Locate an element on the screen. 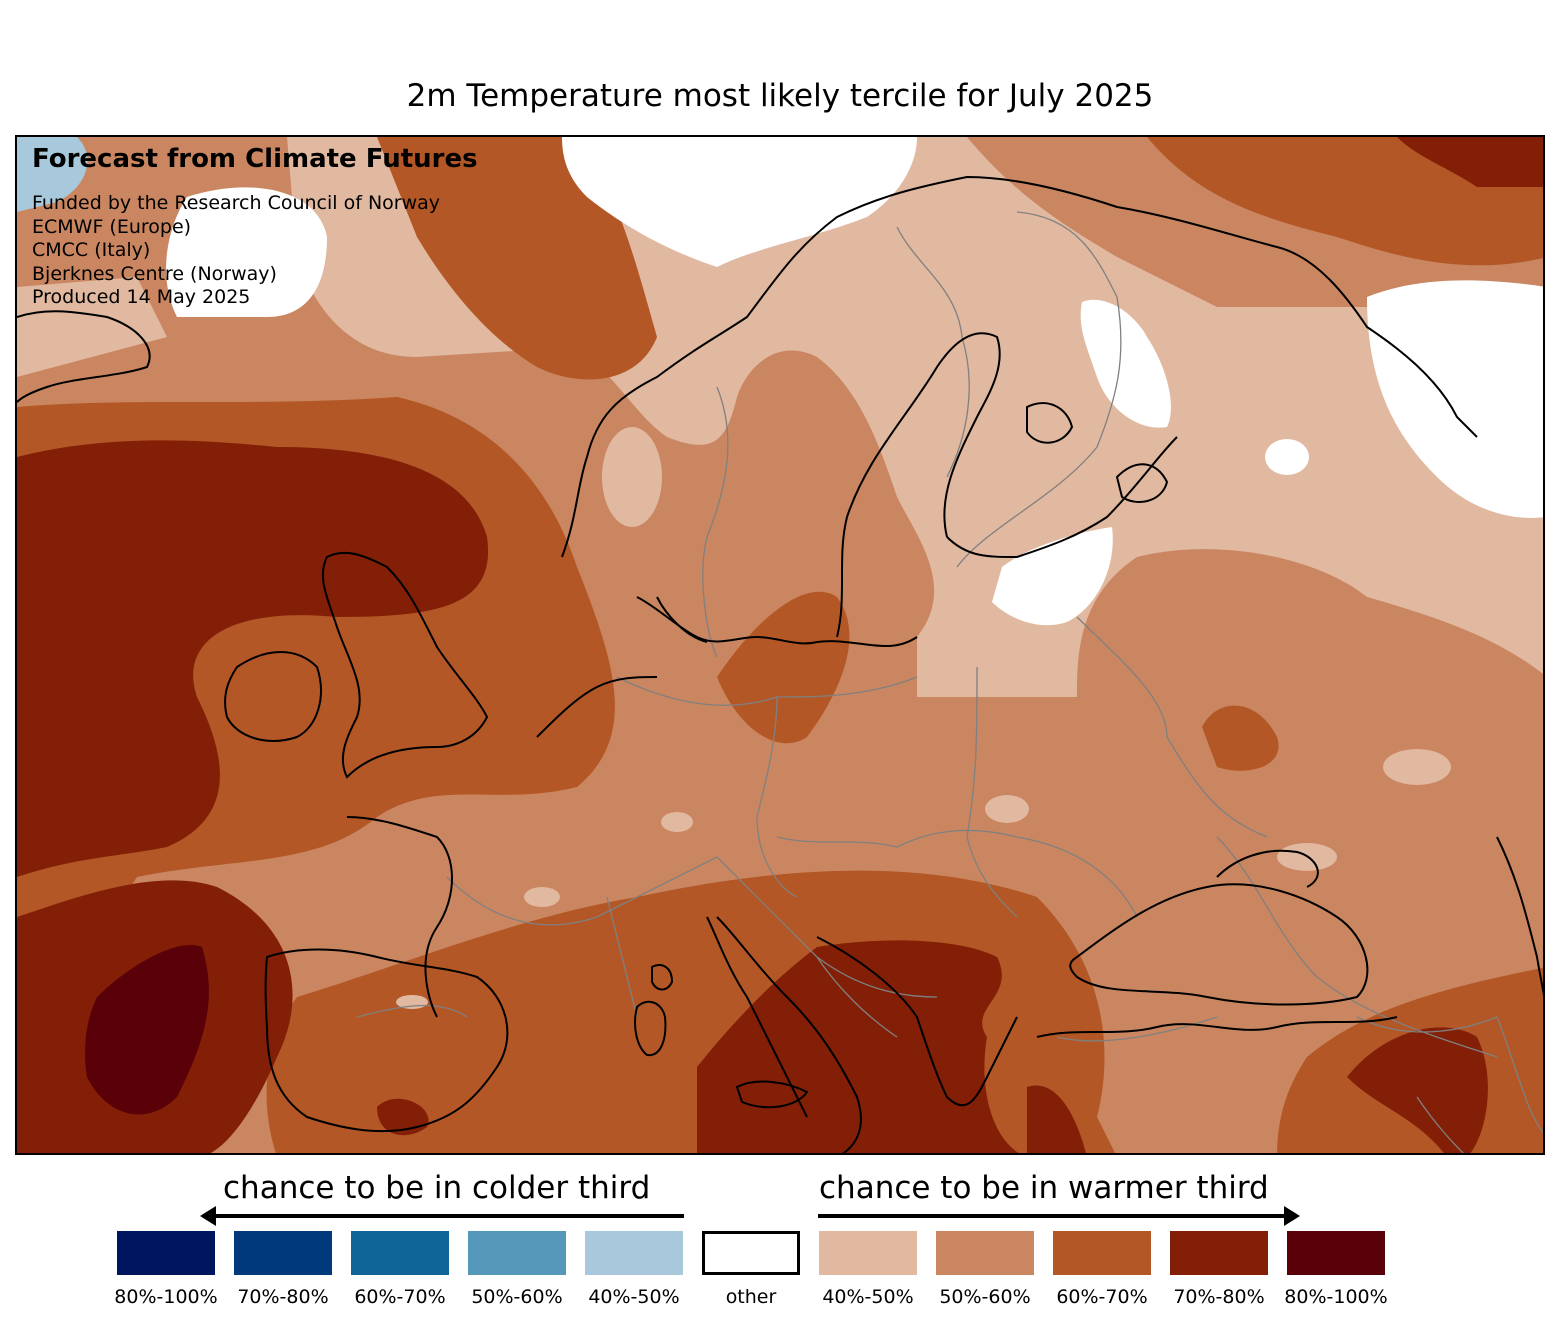  legend-label-cold-60-70: 60%-70% is located at coordinates (400, 1297).